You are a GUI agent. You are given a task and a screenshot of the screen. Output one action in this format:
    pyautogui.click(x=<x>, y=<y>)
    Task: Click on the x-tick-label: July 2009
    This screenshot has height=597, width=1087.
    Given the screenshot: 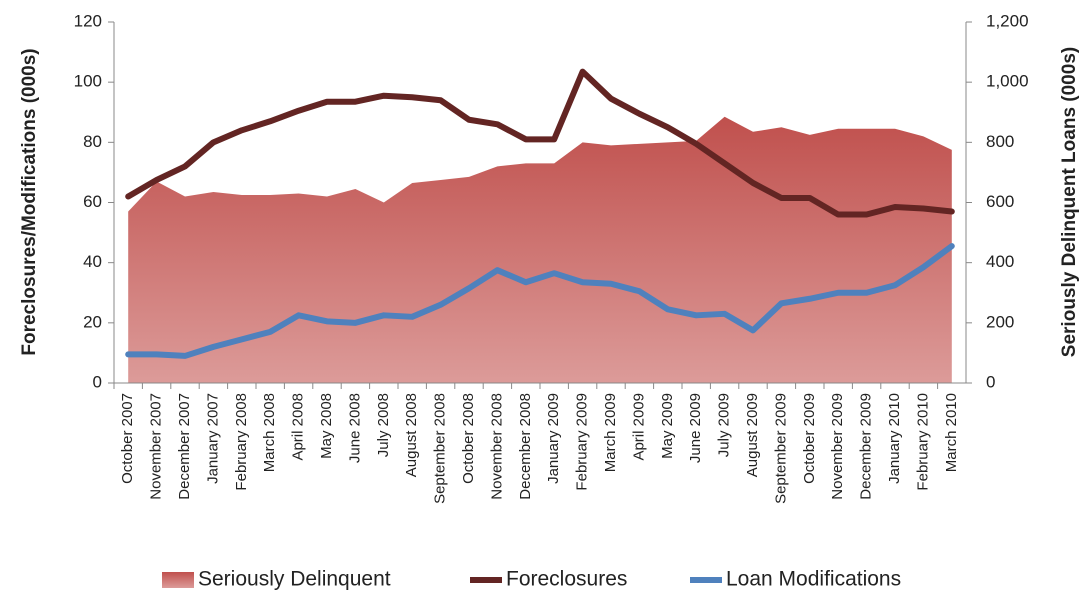 What is the action you would take?
    pyautogui.click(x=724, y=425)
    